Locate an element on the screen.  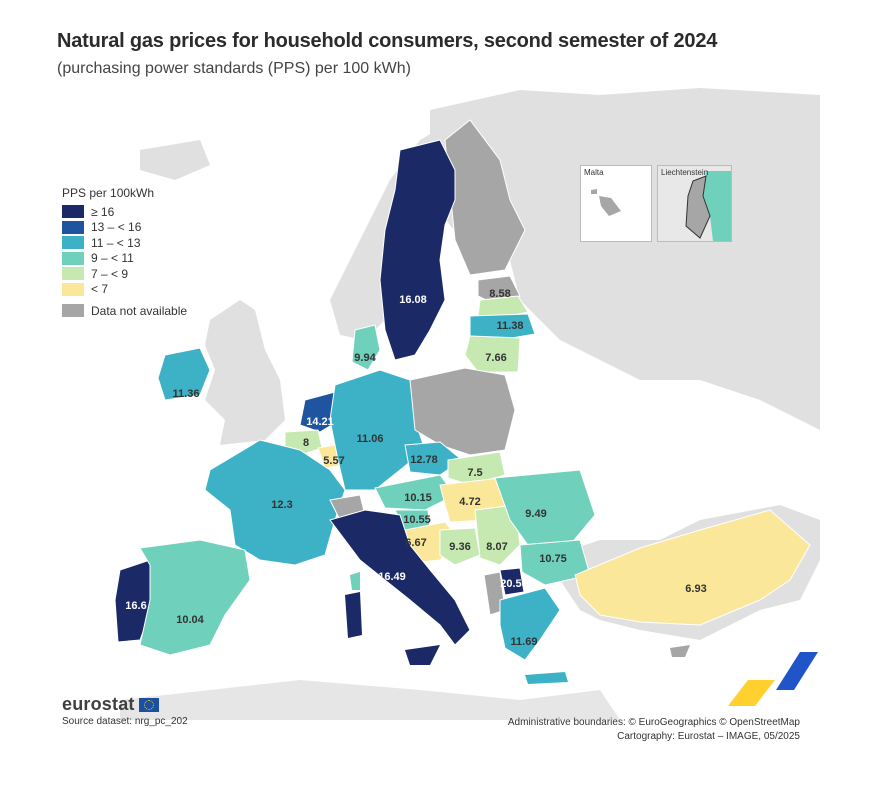
legend-label: < 7 is located at coordinates (100, 289).